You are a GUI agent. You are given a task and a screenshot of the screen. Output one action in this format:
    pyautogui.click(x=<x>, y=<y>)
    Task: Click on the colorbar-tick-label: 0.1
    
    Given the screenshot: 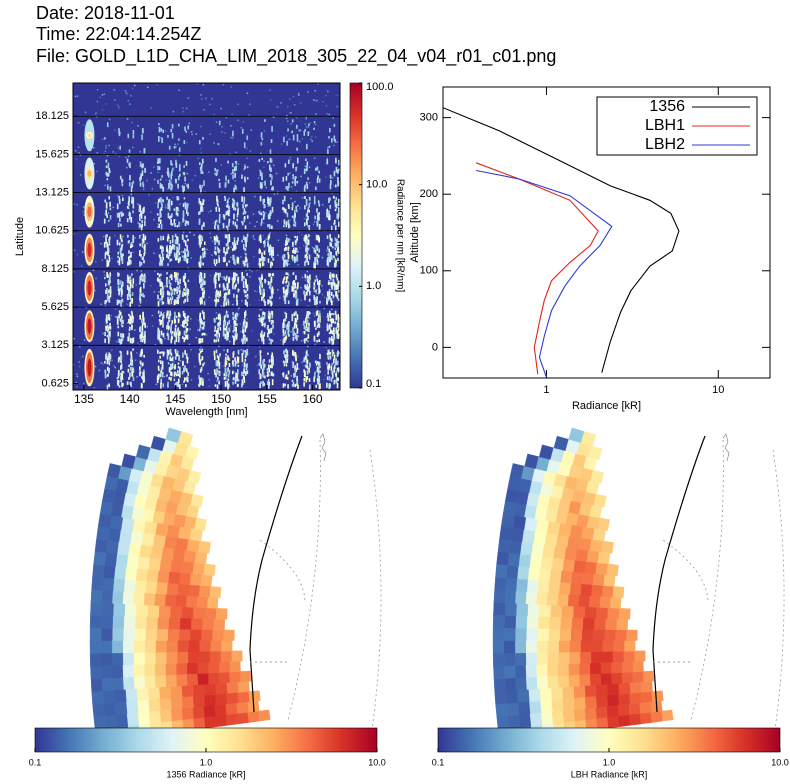 What is the action you would take?
    pyautogui.click(x=438, y=762)
    